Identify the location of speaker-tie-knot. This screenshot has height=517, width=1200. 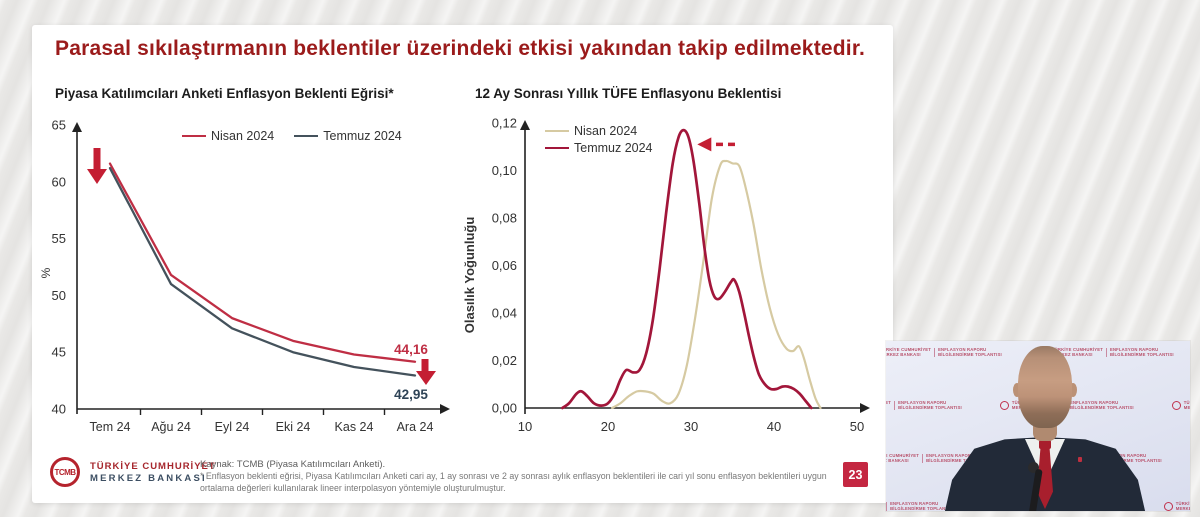
(1045, 444).